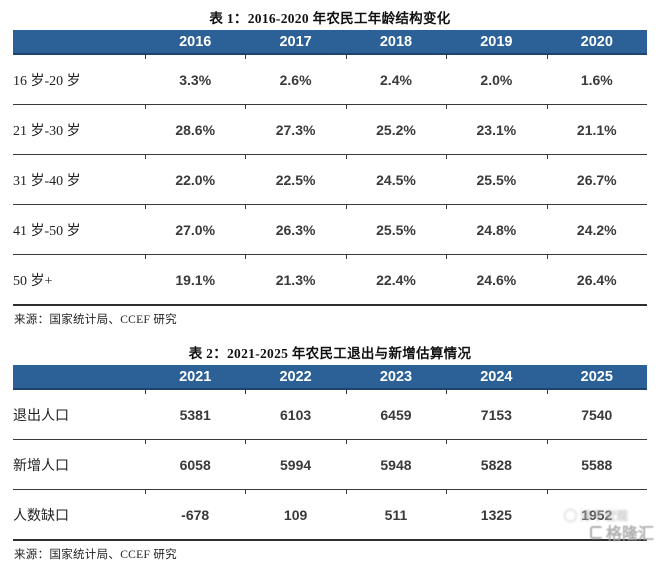 The image size is (660, 562). Describe the element at coordinates (295, 229) in the screenshot. I see `cell-value: 26.3%` at that location.